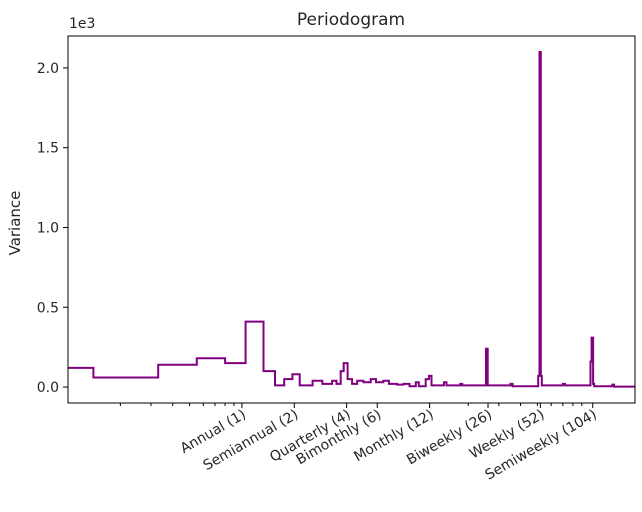 This screenshot has height=512, width=642. I want to click on y-tick-label: 1.0, so click(48, 228).